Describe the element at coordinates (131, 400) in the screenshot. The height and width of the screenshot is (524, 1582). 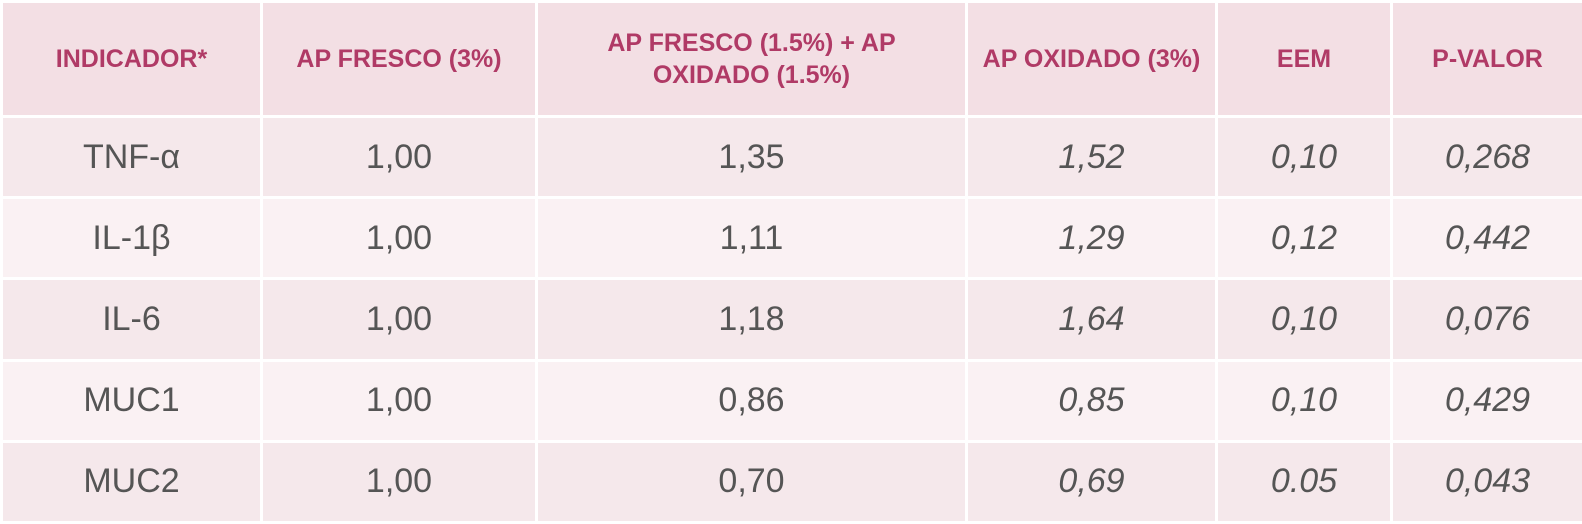
I see `row-label: MUC1` at that location.